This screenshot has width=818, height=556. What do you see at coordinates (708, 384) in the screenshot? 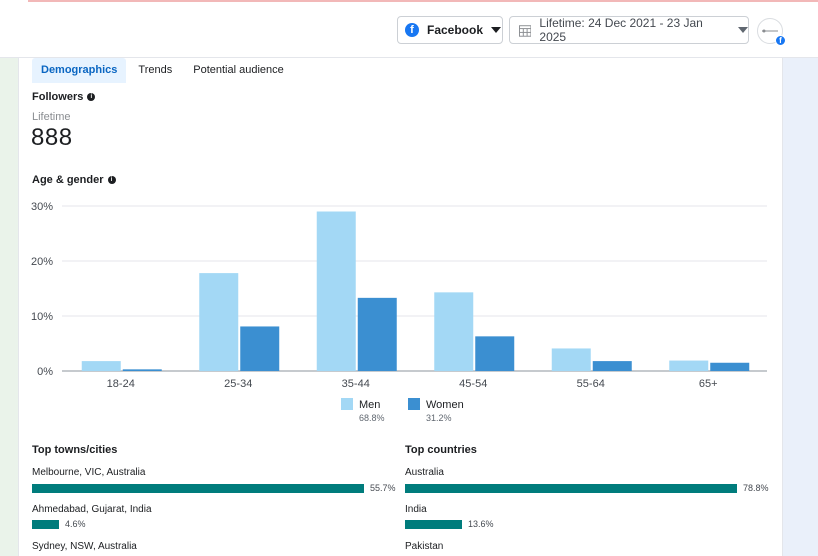
I see `x-tick-label: 65+` at bounding box center [708, 384].